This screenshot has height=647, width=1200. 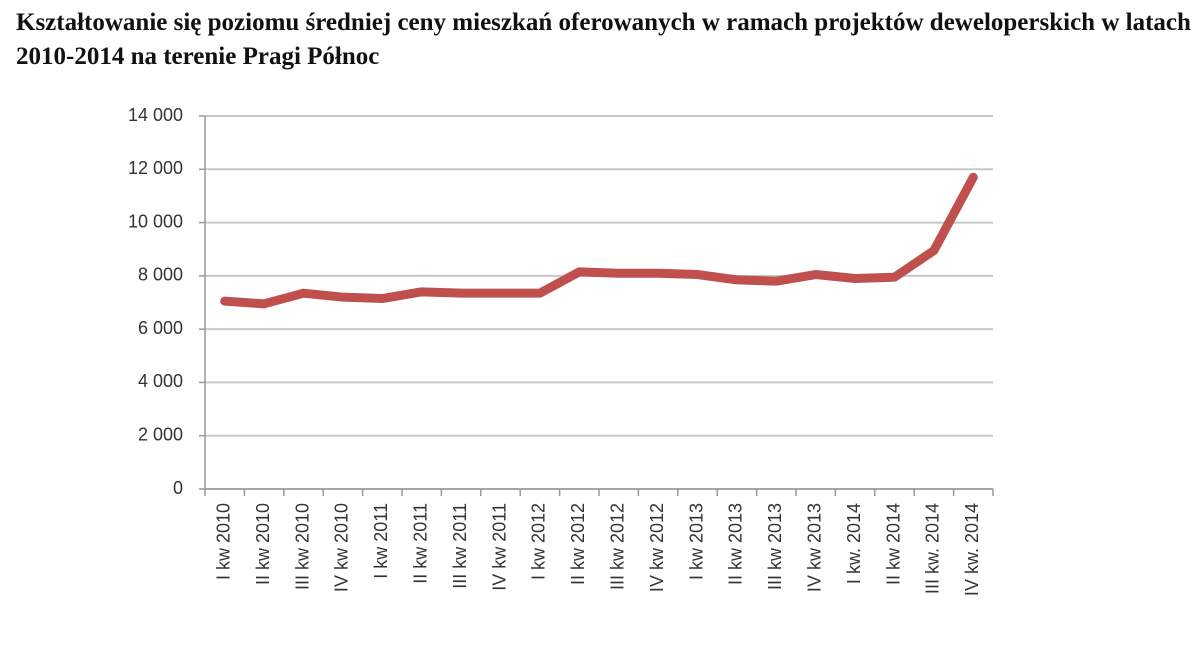 What do you see at coordinates (160, 275) in the screenshot?
I see `y-tick-label: 8 000` at bounding box center [160, 275].